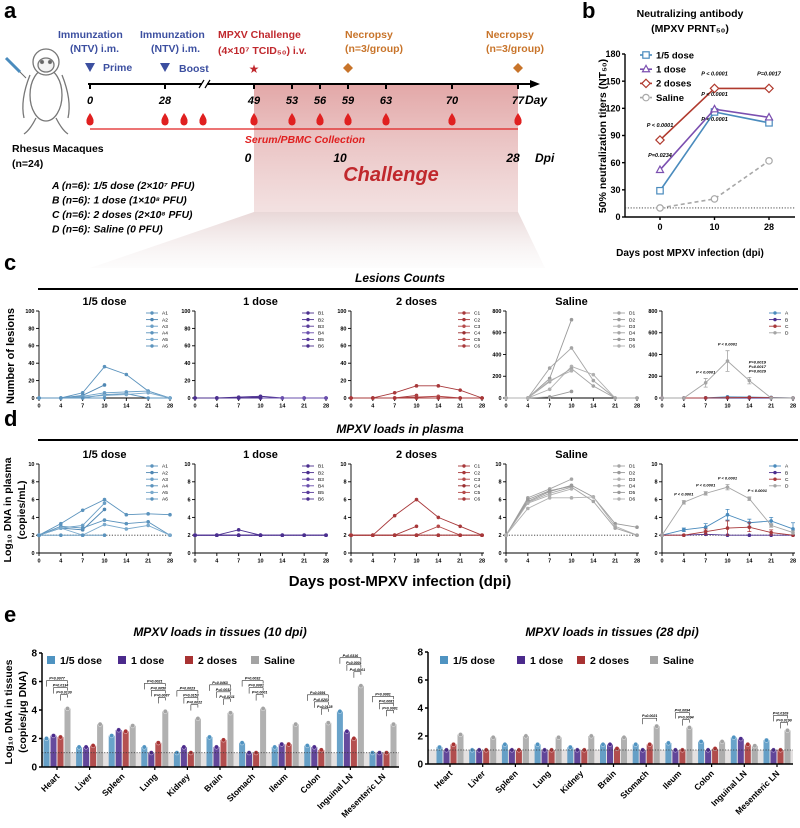  I want to click on category-label: Kidney, so click(178, 784).